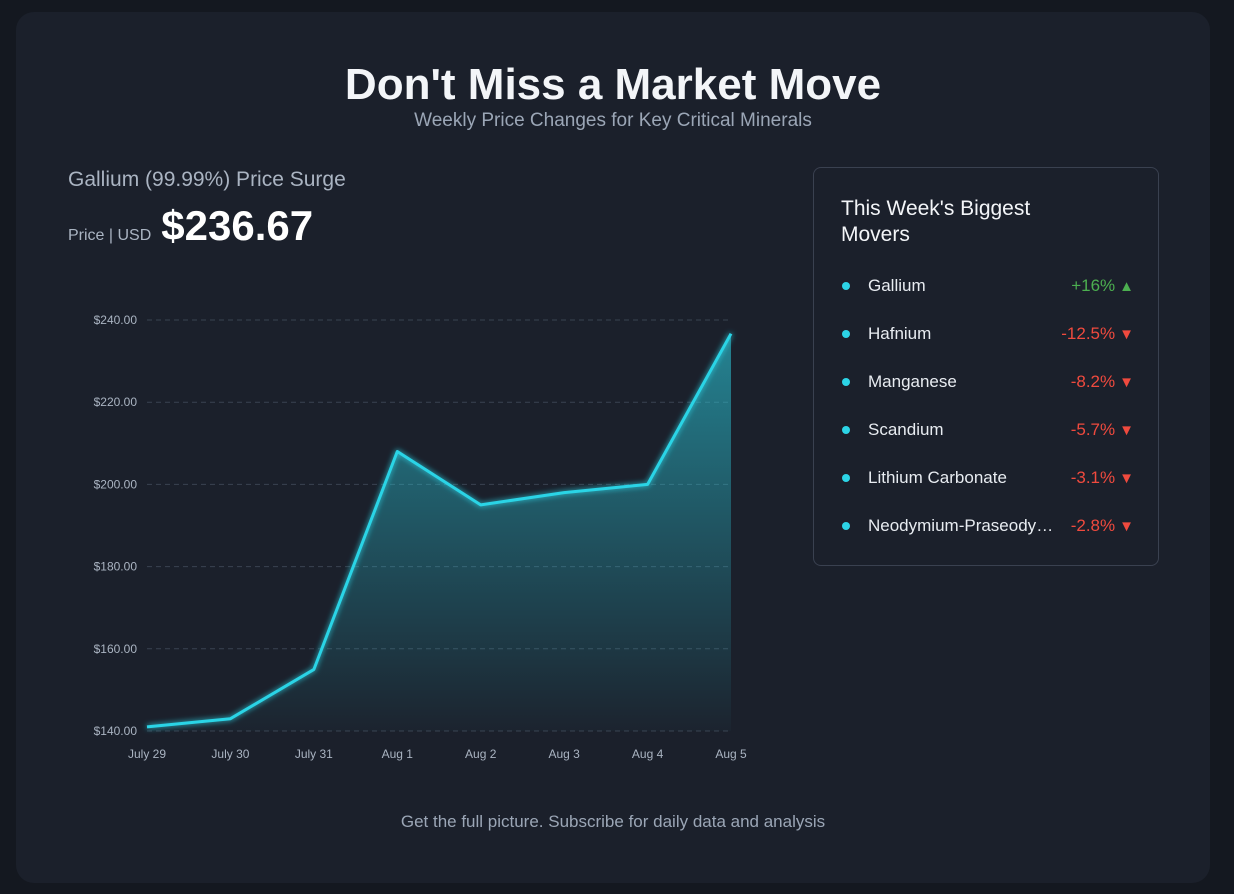 The image size is (1234, 894). Describe the element at coordinates (116, 402) in the screenshot. I see `y-tick-label: $220.00` at that location.